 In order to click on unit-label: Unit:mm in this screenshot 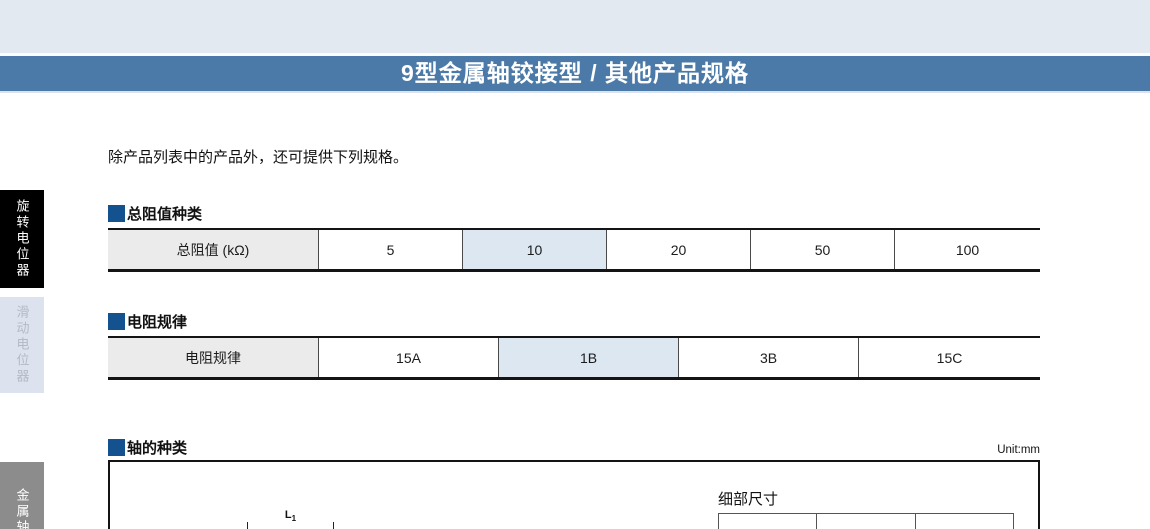, I will do `click(1018, 450)`.